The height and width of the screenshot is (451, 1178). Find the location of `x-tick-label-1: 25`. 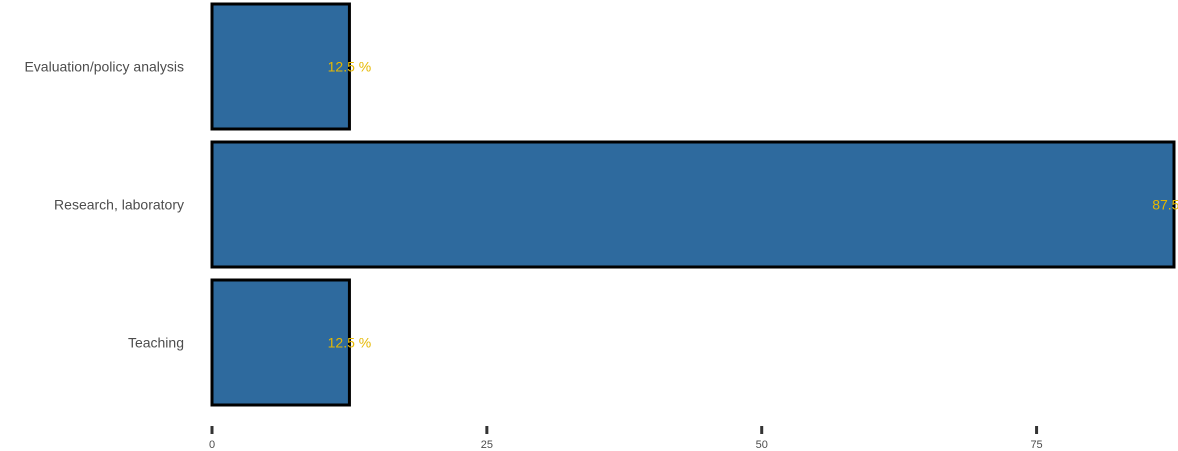

x-tick-label-1: 25 is located at coordinates (487, 445).